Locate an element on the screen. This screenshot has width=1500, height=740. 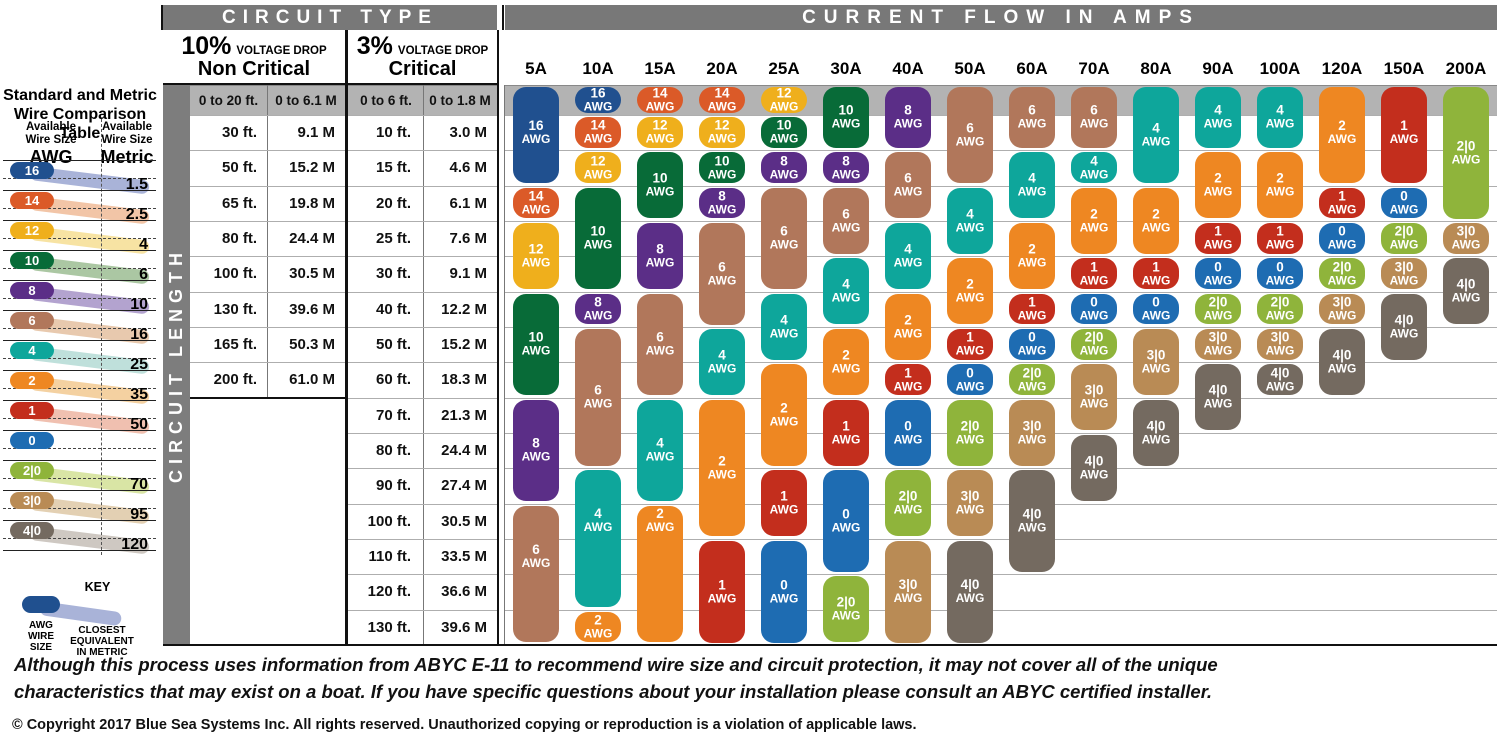
key-metric-label: CLOSEST EQUIVALENT IN METRIC is located at coordinates (102, 641).